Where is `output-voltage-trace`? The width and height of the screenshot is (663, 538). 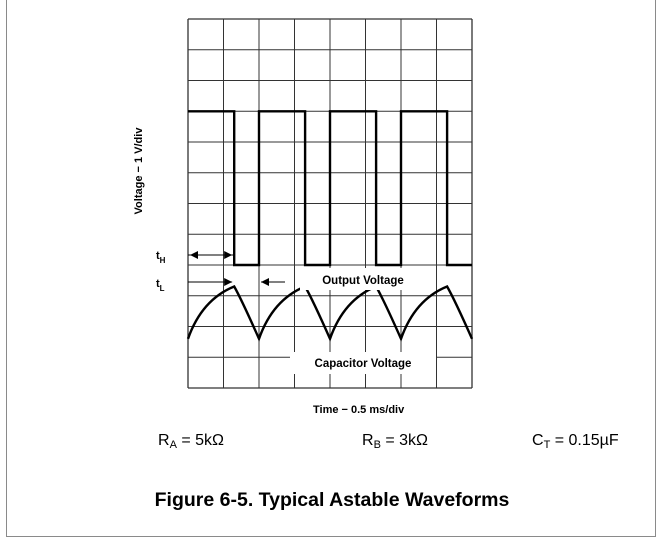 output-voltage-trace is located at coordinates (330, 188).